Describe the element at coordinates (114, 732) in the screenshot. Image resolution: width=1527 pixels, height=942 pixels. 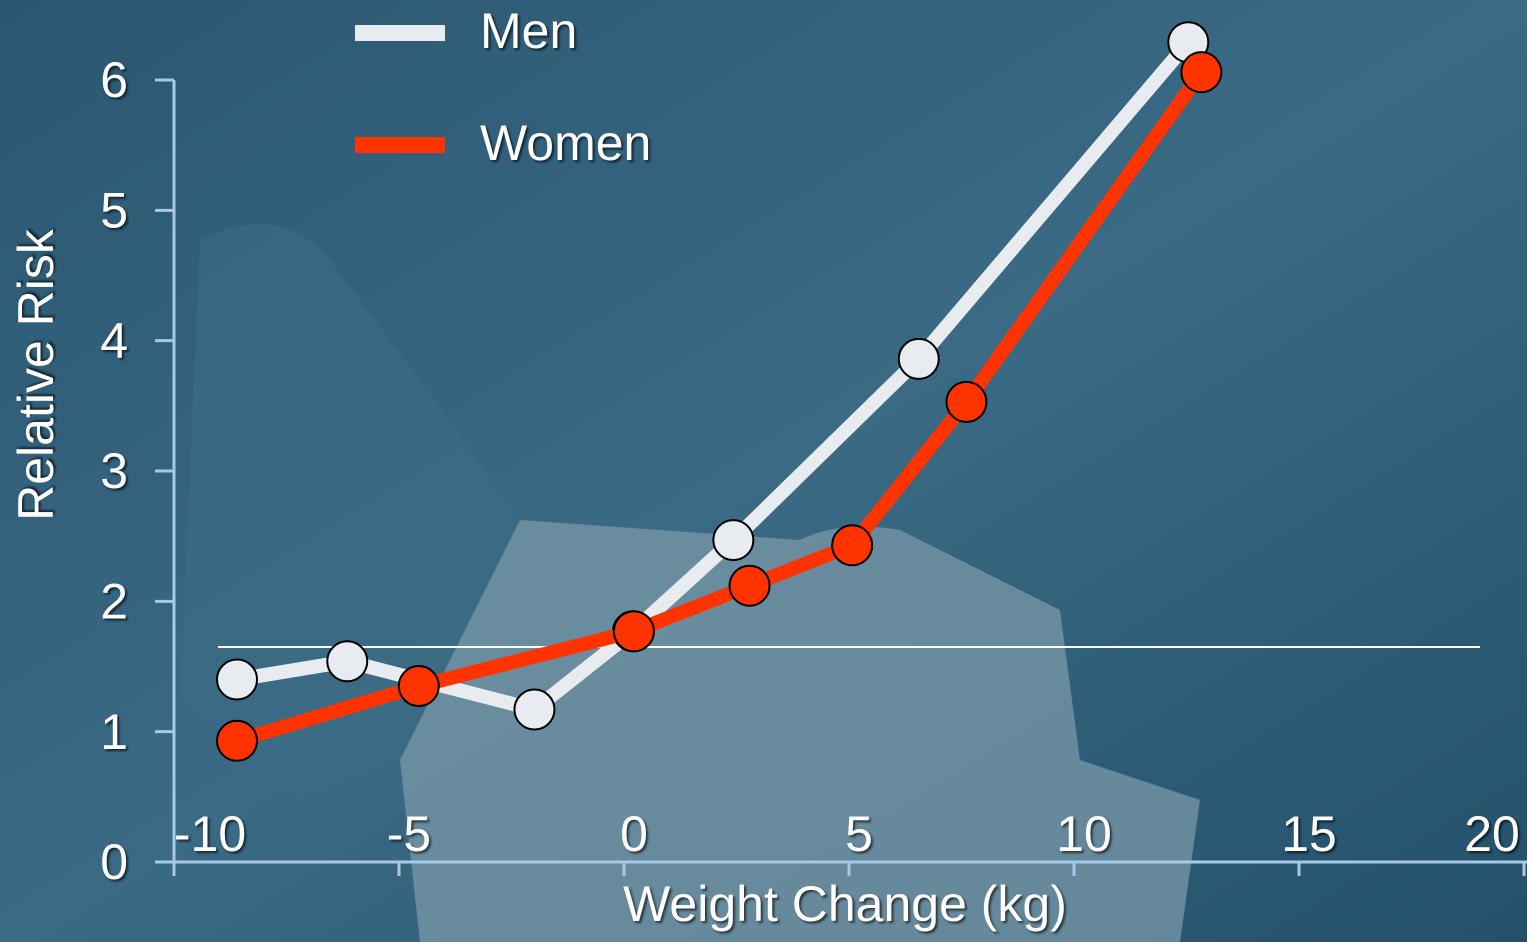
I see `y-tick-label: 1` at that location.